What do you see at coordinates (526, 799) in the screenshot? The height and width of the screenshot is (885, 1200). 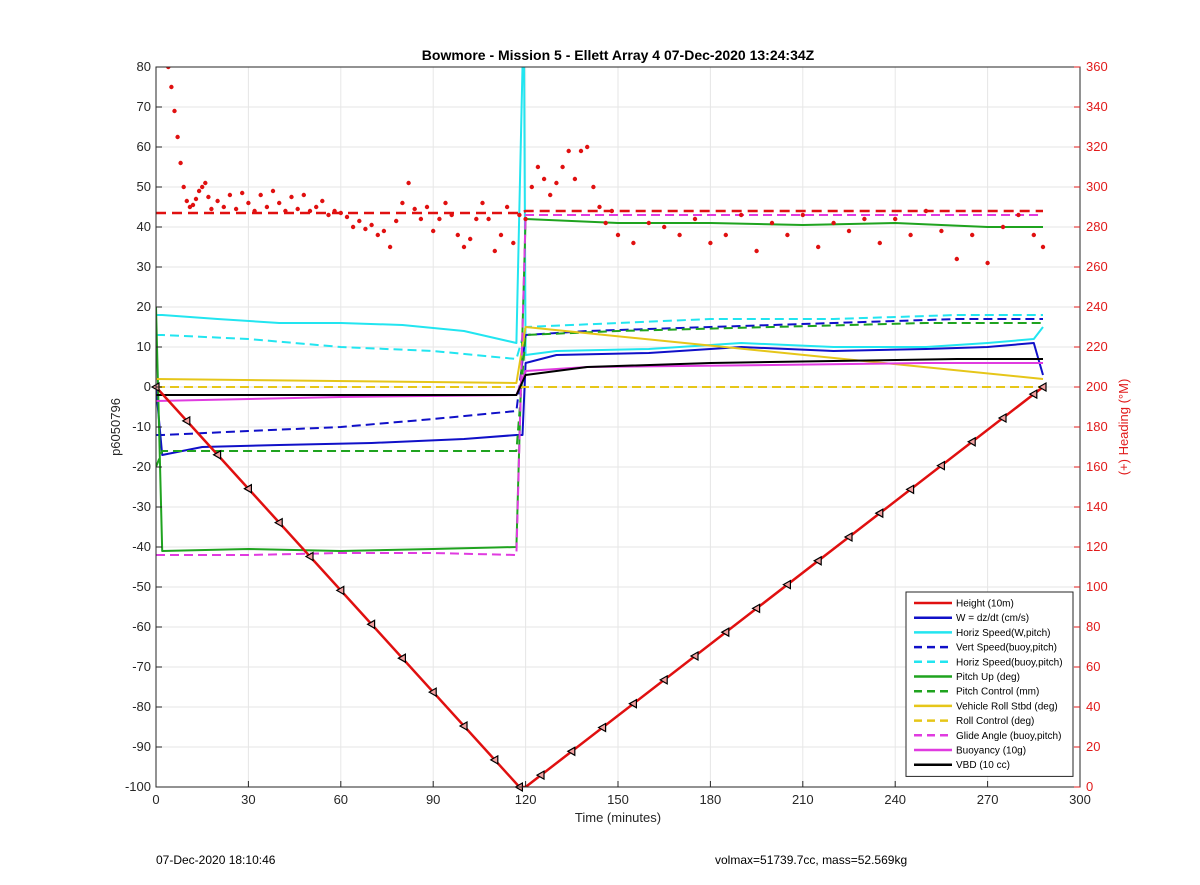 I see `x-tick-label: 120` at bounding box center [526, 799].